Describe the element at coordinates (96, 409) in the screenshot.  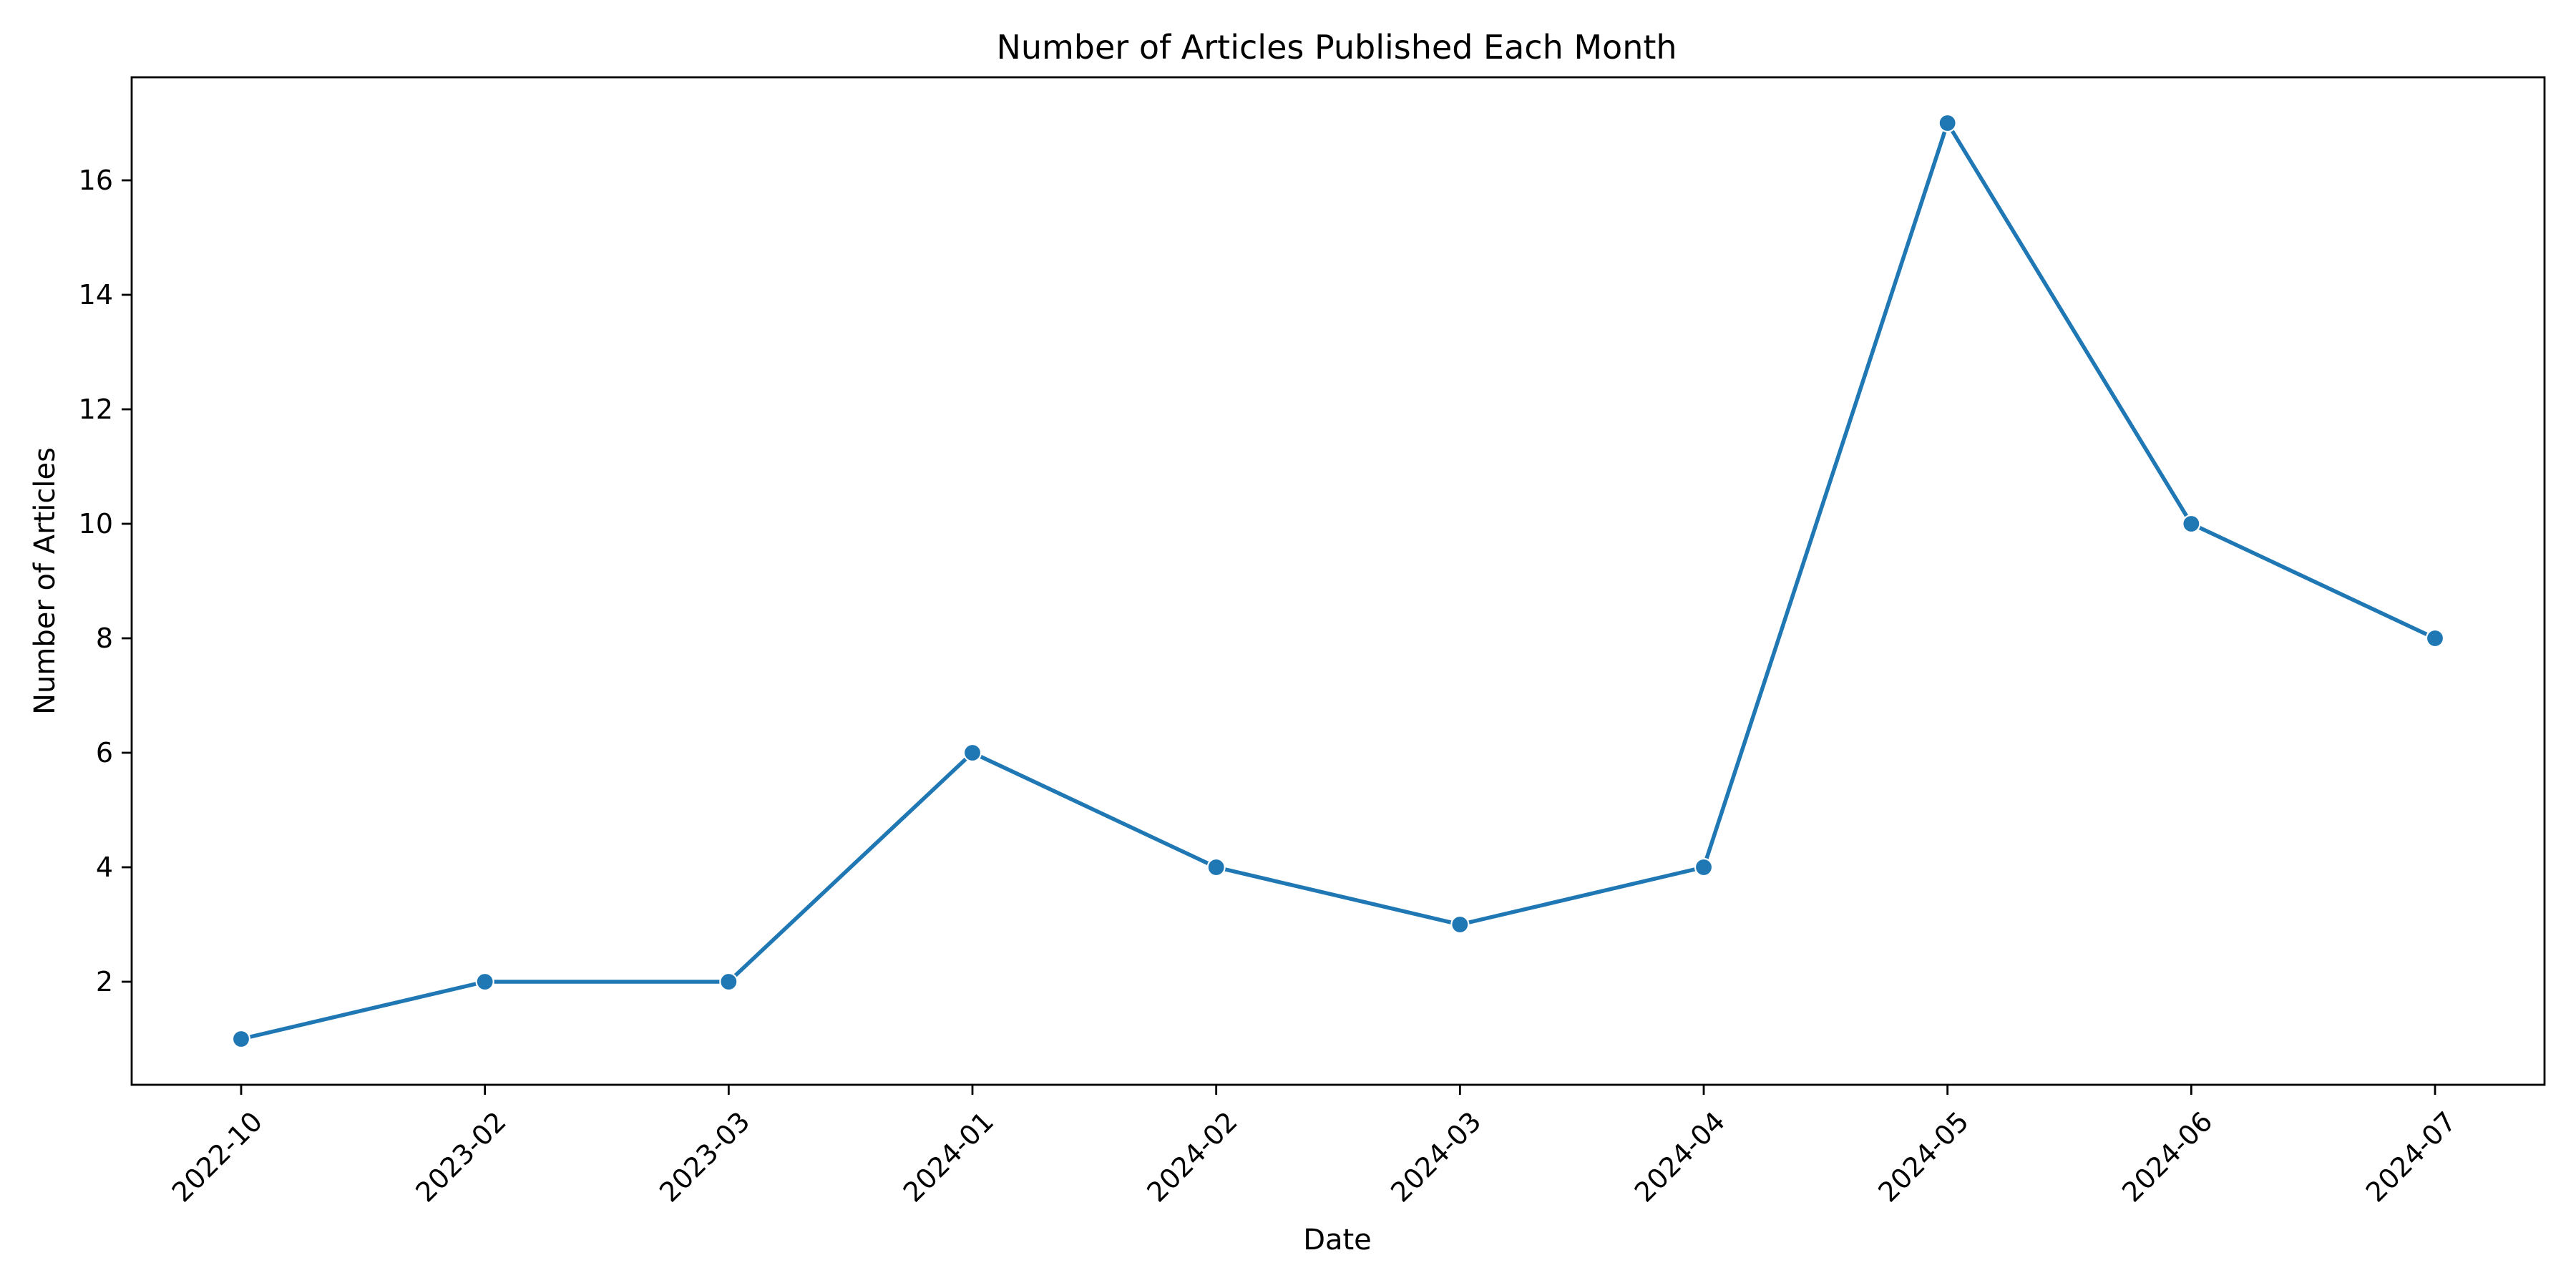
I see `y-tick-label: 12` at that location.